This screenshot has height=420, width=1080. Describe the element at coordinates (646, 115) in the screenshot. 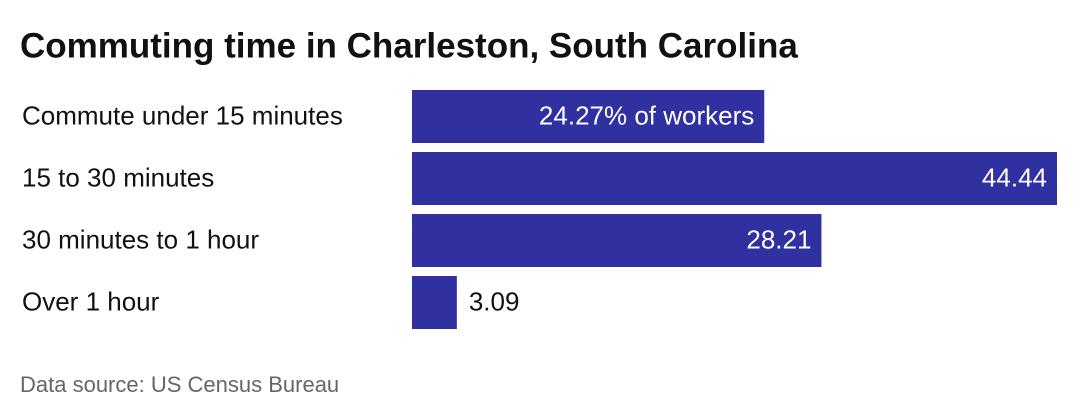

I see `value-label: 24.27% of workers` at that location.